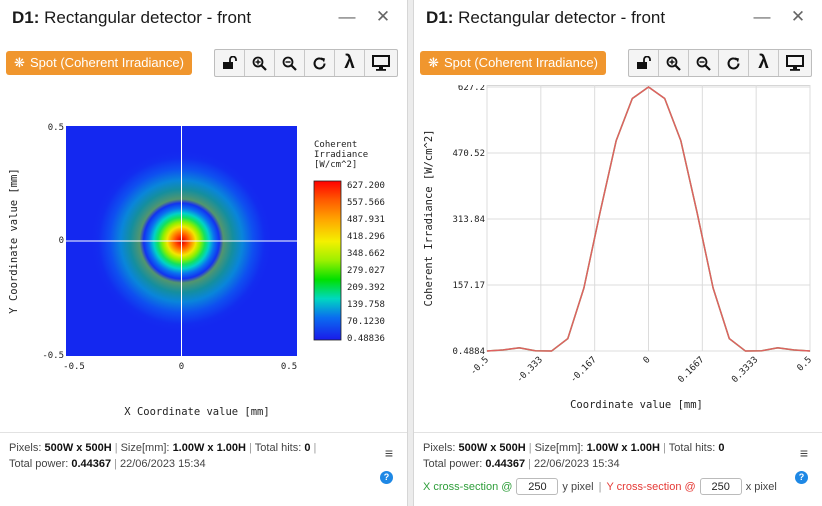  What do you see at coordinates (366, 271) in the screenshot?
I see `colorbar-tick-label: 279.027` at bounding box center [366, 271].